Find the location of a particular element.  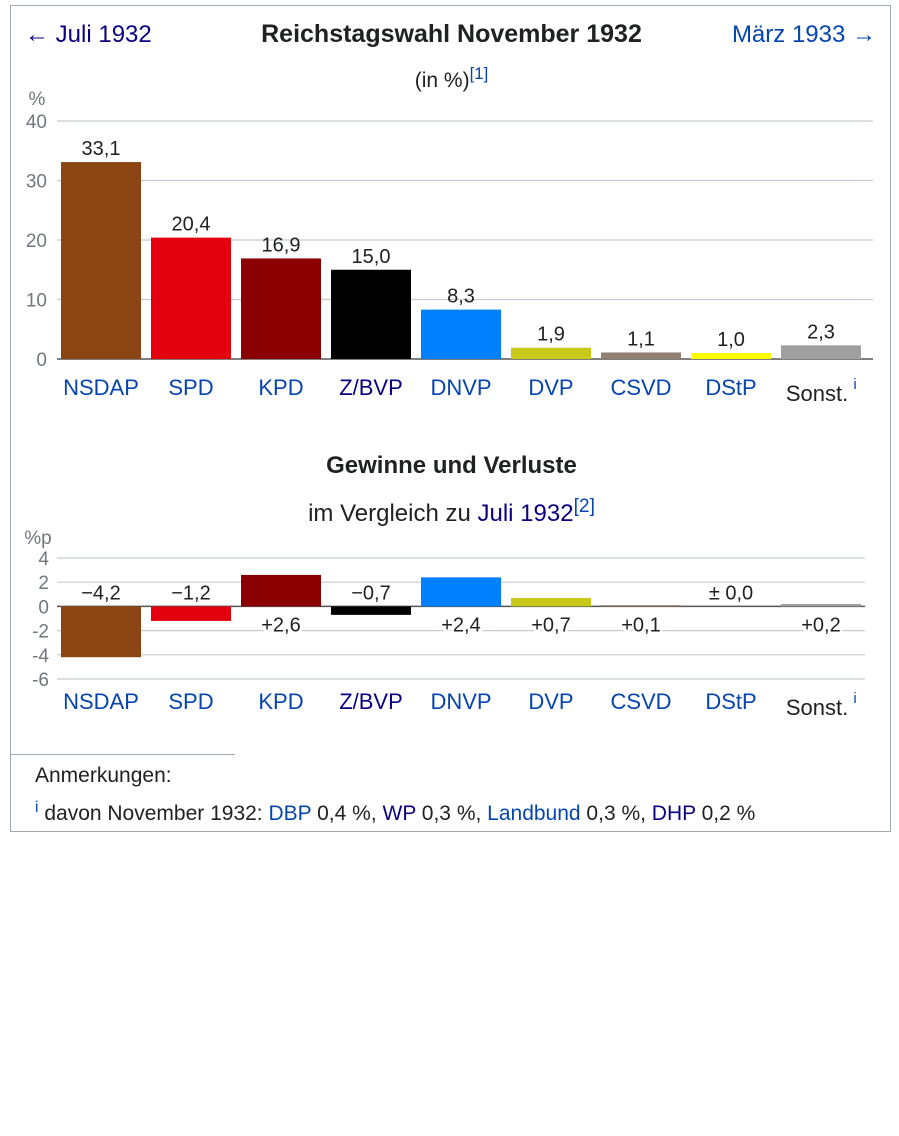

y-tick-label: 30 is located at coordinates (36, 182).